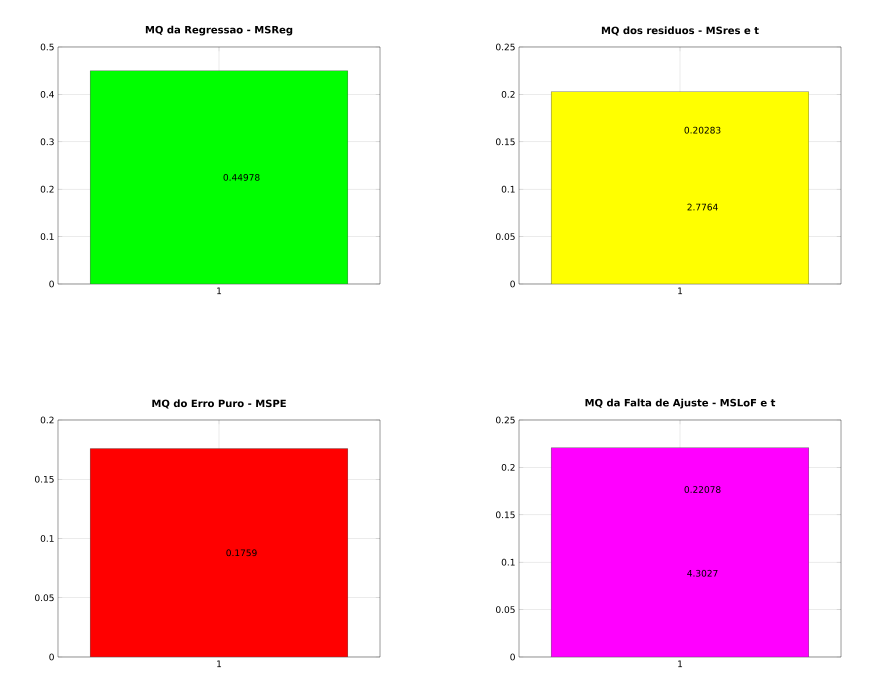 This screenshot has height=675, width=873. What do you see at coordinates (702, 207) in the screenshot?
I see `annotation: 2.7764` at bounding box center [702, 207].